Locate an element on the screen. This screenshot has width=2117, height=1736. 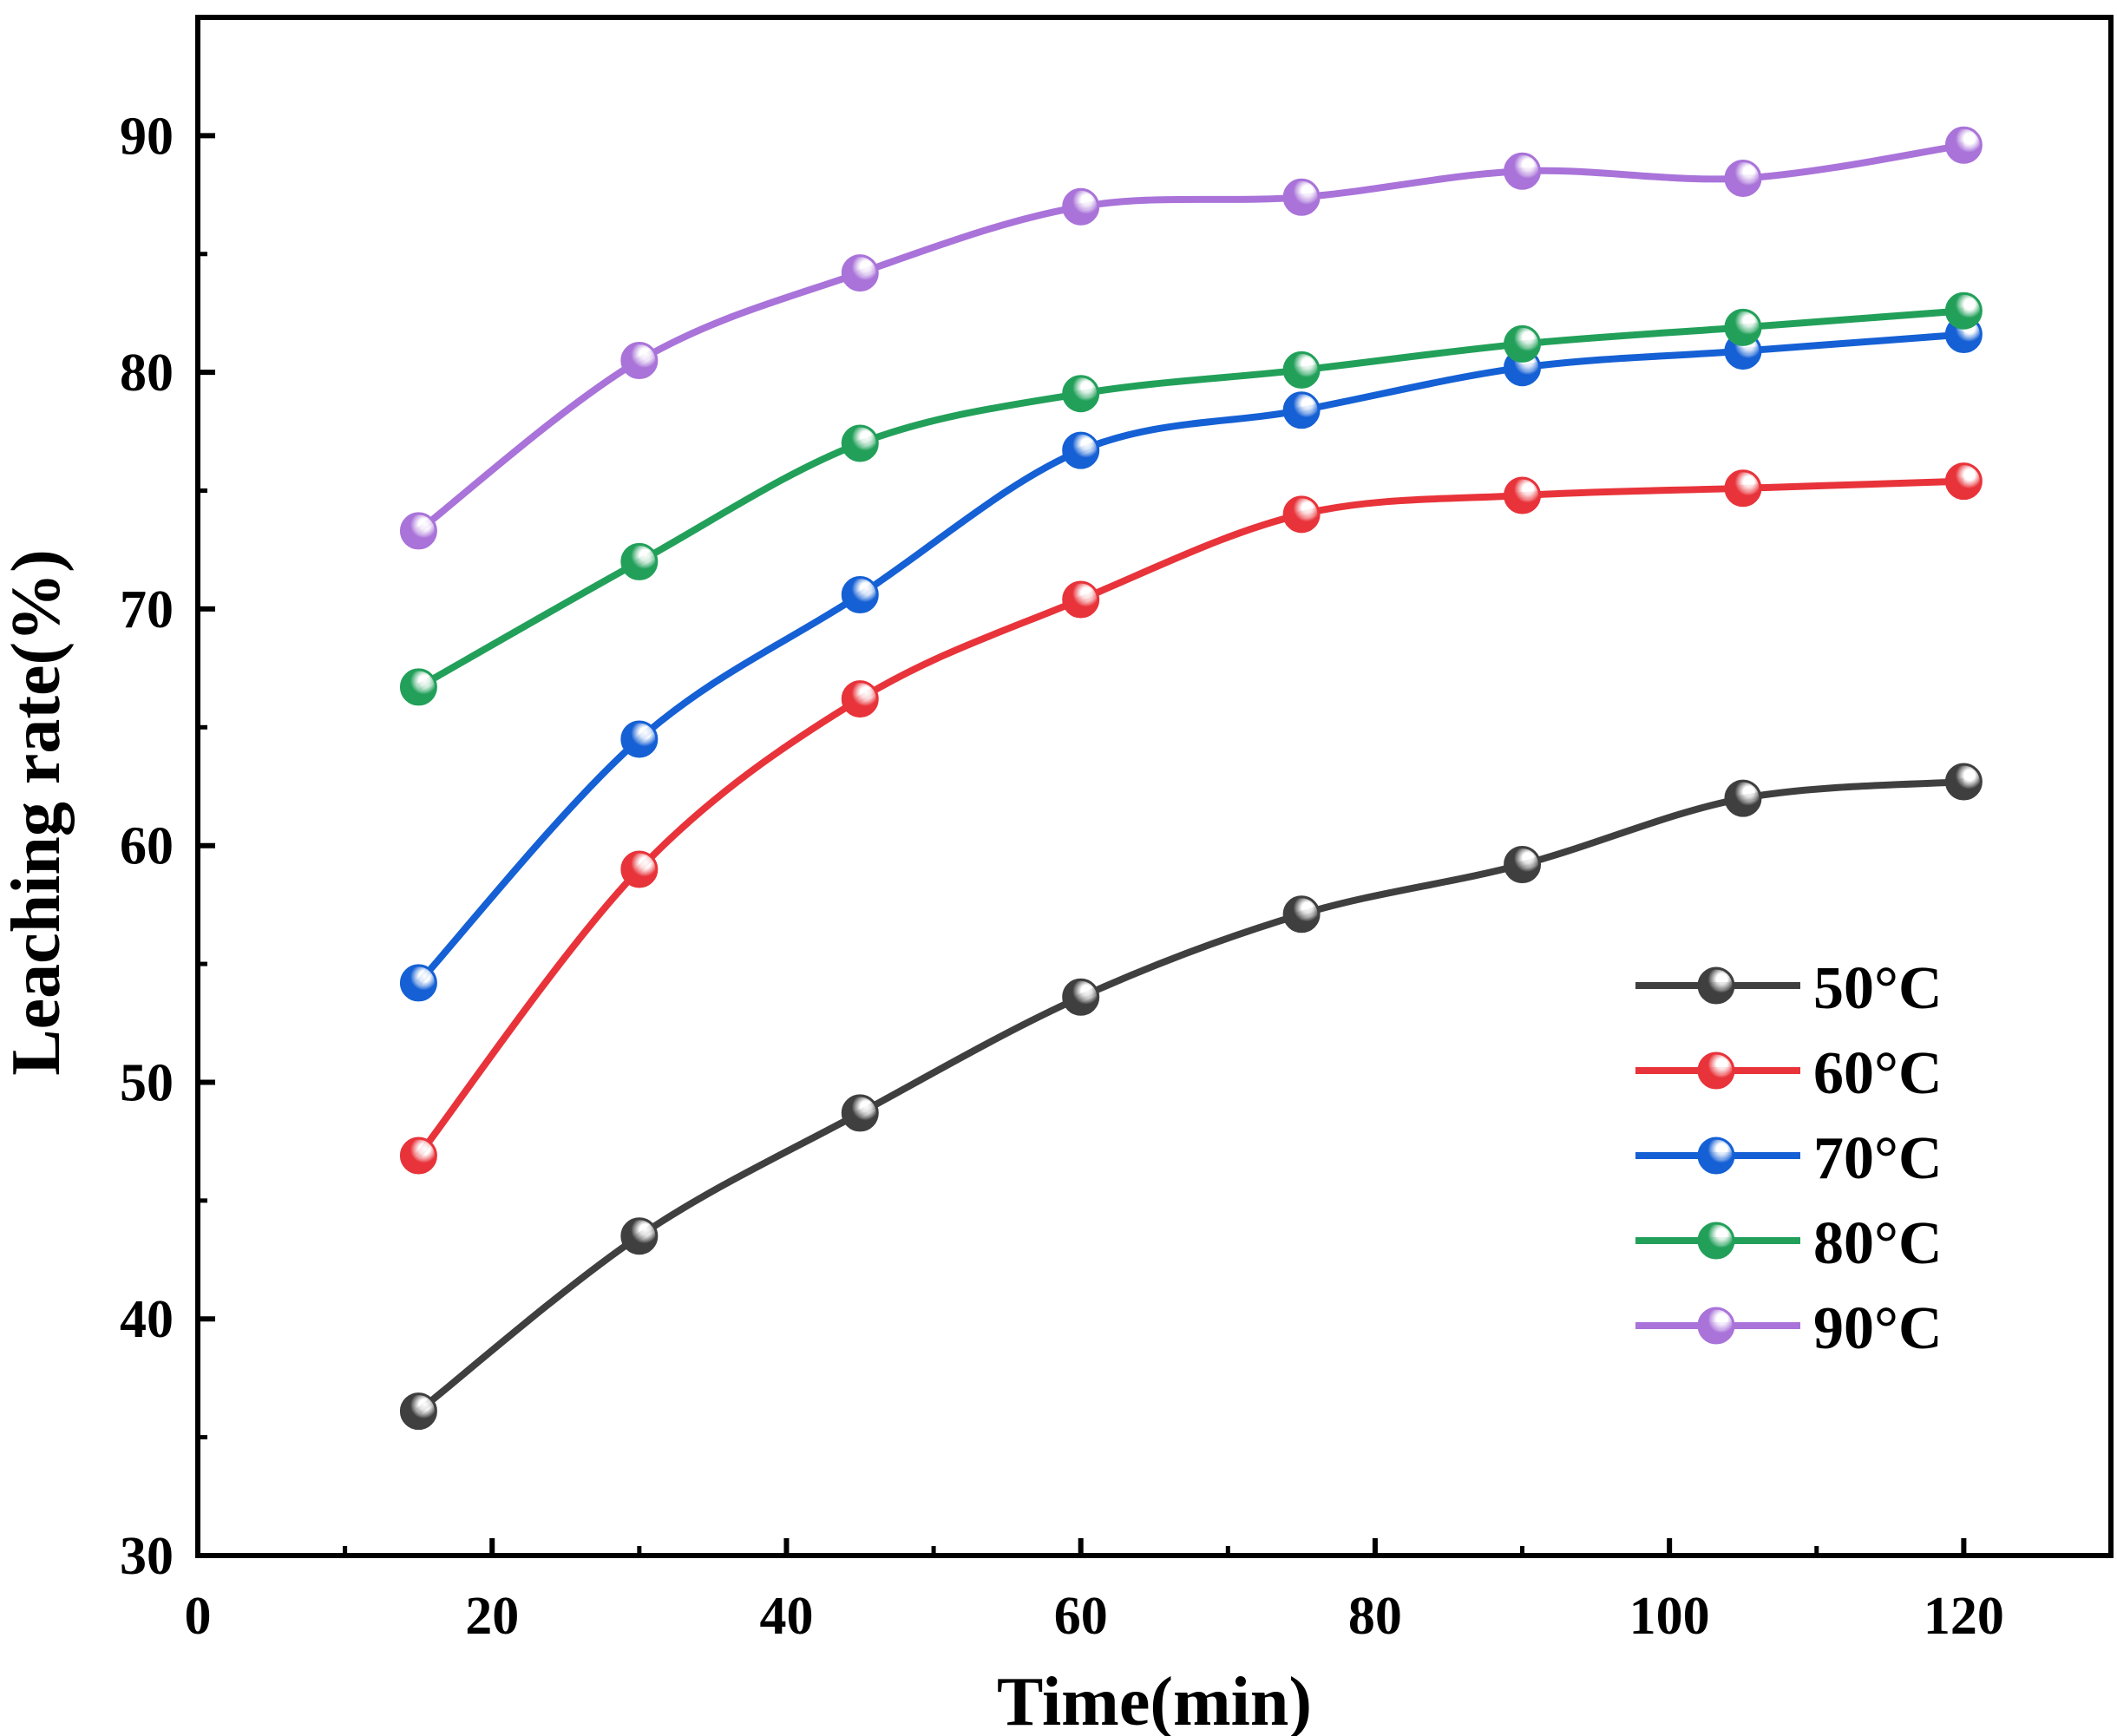
x-tick-label: 100 is located at coordinates (1669, 1617).